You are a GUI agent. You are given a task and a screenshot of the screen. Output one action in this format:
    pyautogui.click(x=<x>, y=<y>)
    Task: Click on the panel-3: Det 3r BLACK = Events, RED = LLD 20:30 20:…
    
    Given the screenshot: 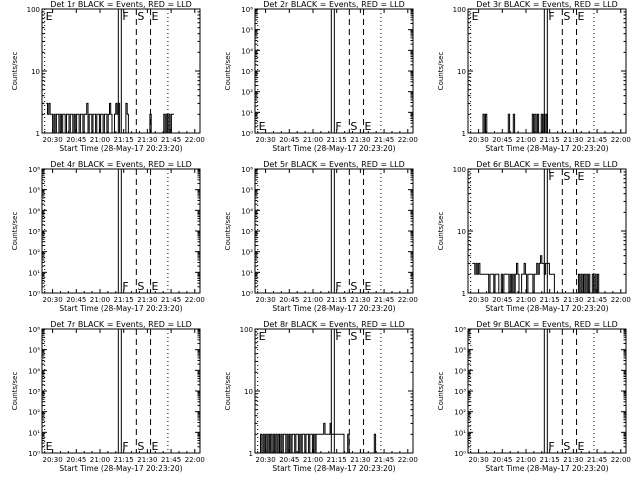 What is the action you would take?
    pyautogui.click(x=534, y=76)
    